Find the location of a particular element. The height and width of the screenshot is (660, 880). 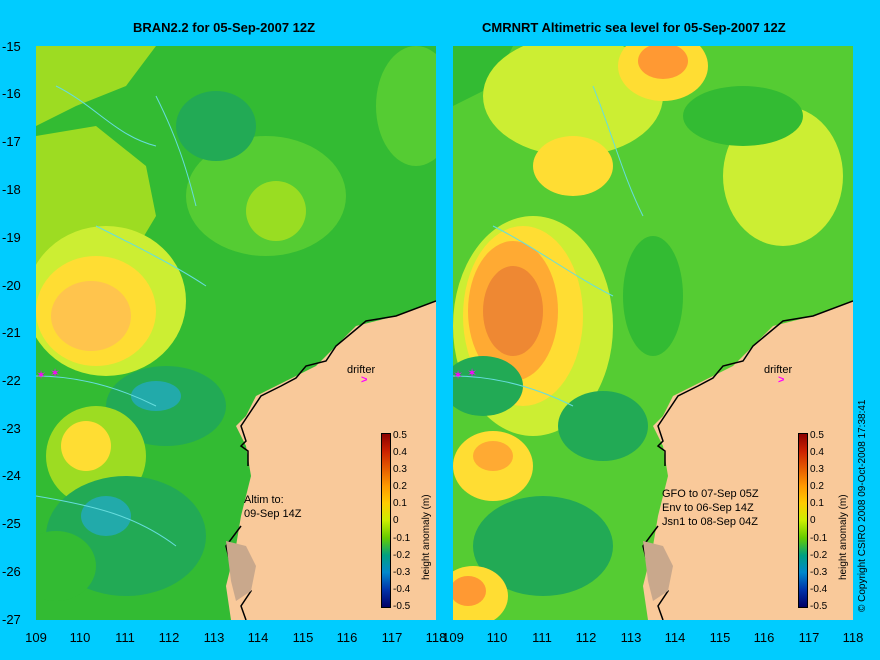

lat-tick-label: -25 is located at coordinates (11, 523).